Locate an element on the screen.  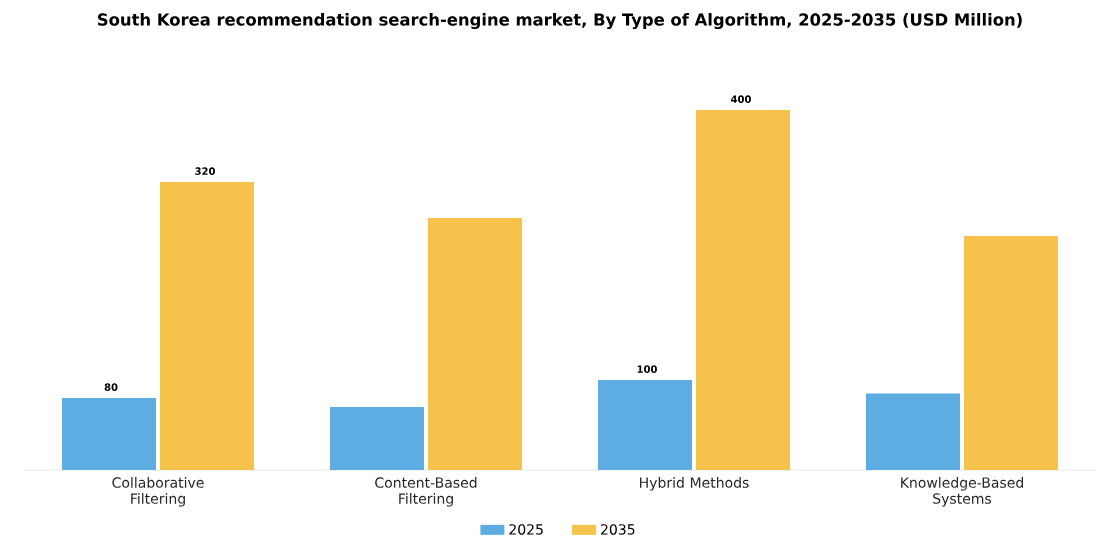
chart-title: South Korea recommendation search-engine market, By Type of Algorithm, 2025-2035 (USD Million) is located at coordinates (560, 21).